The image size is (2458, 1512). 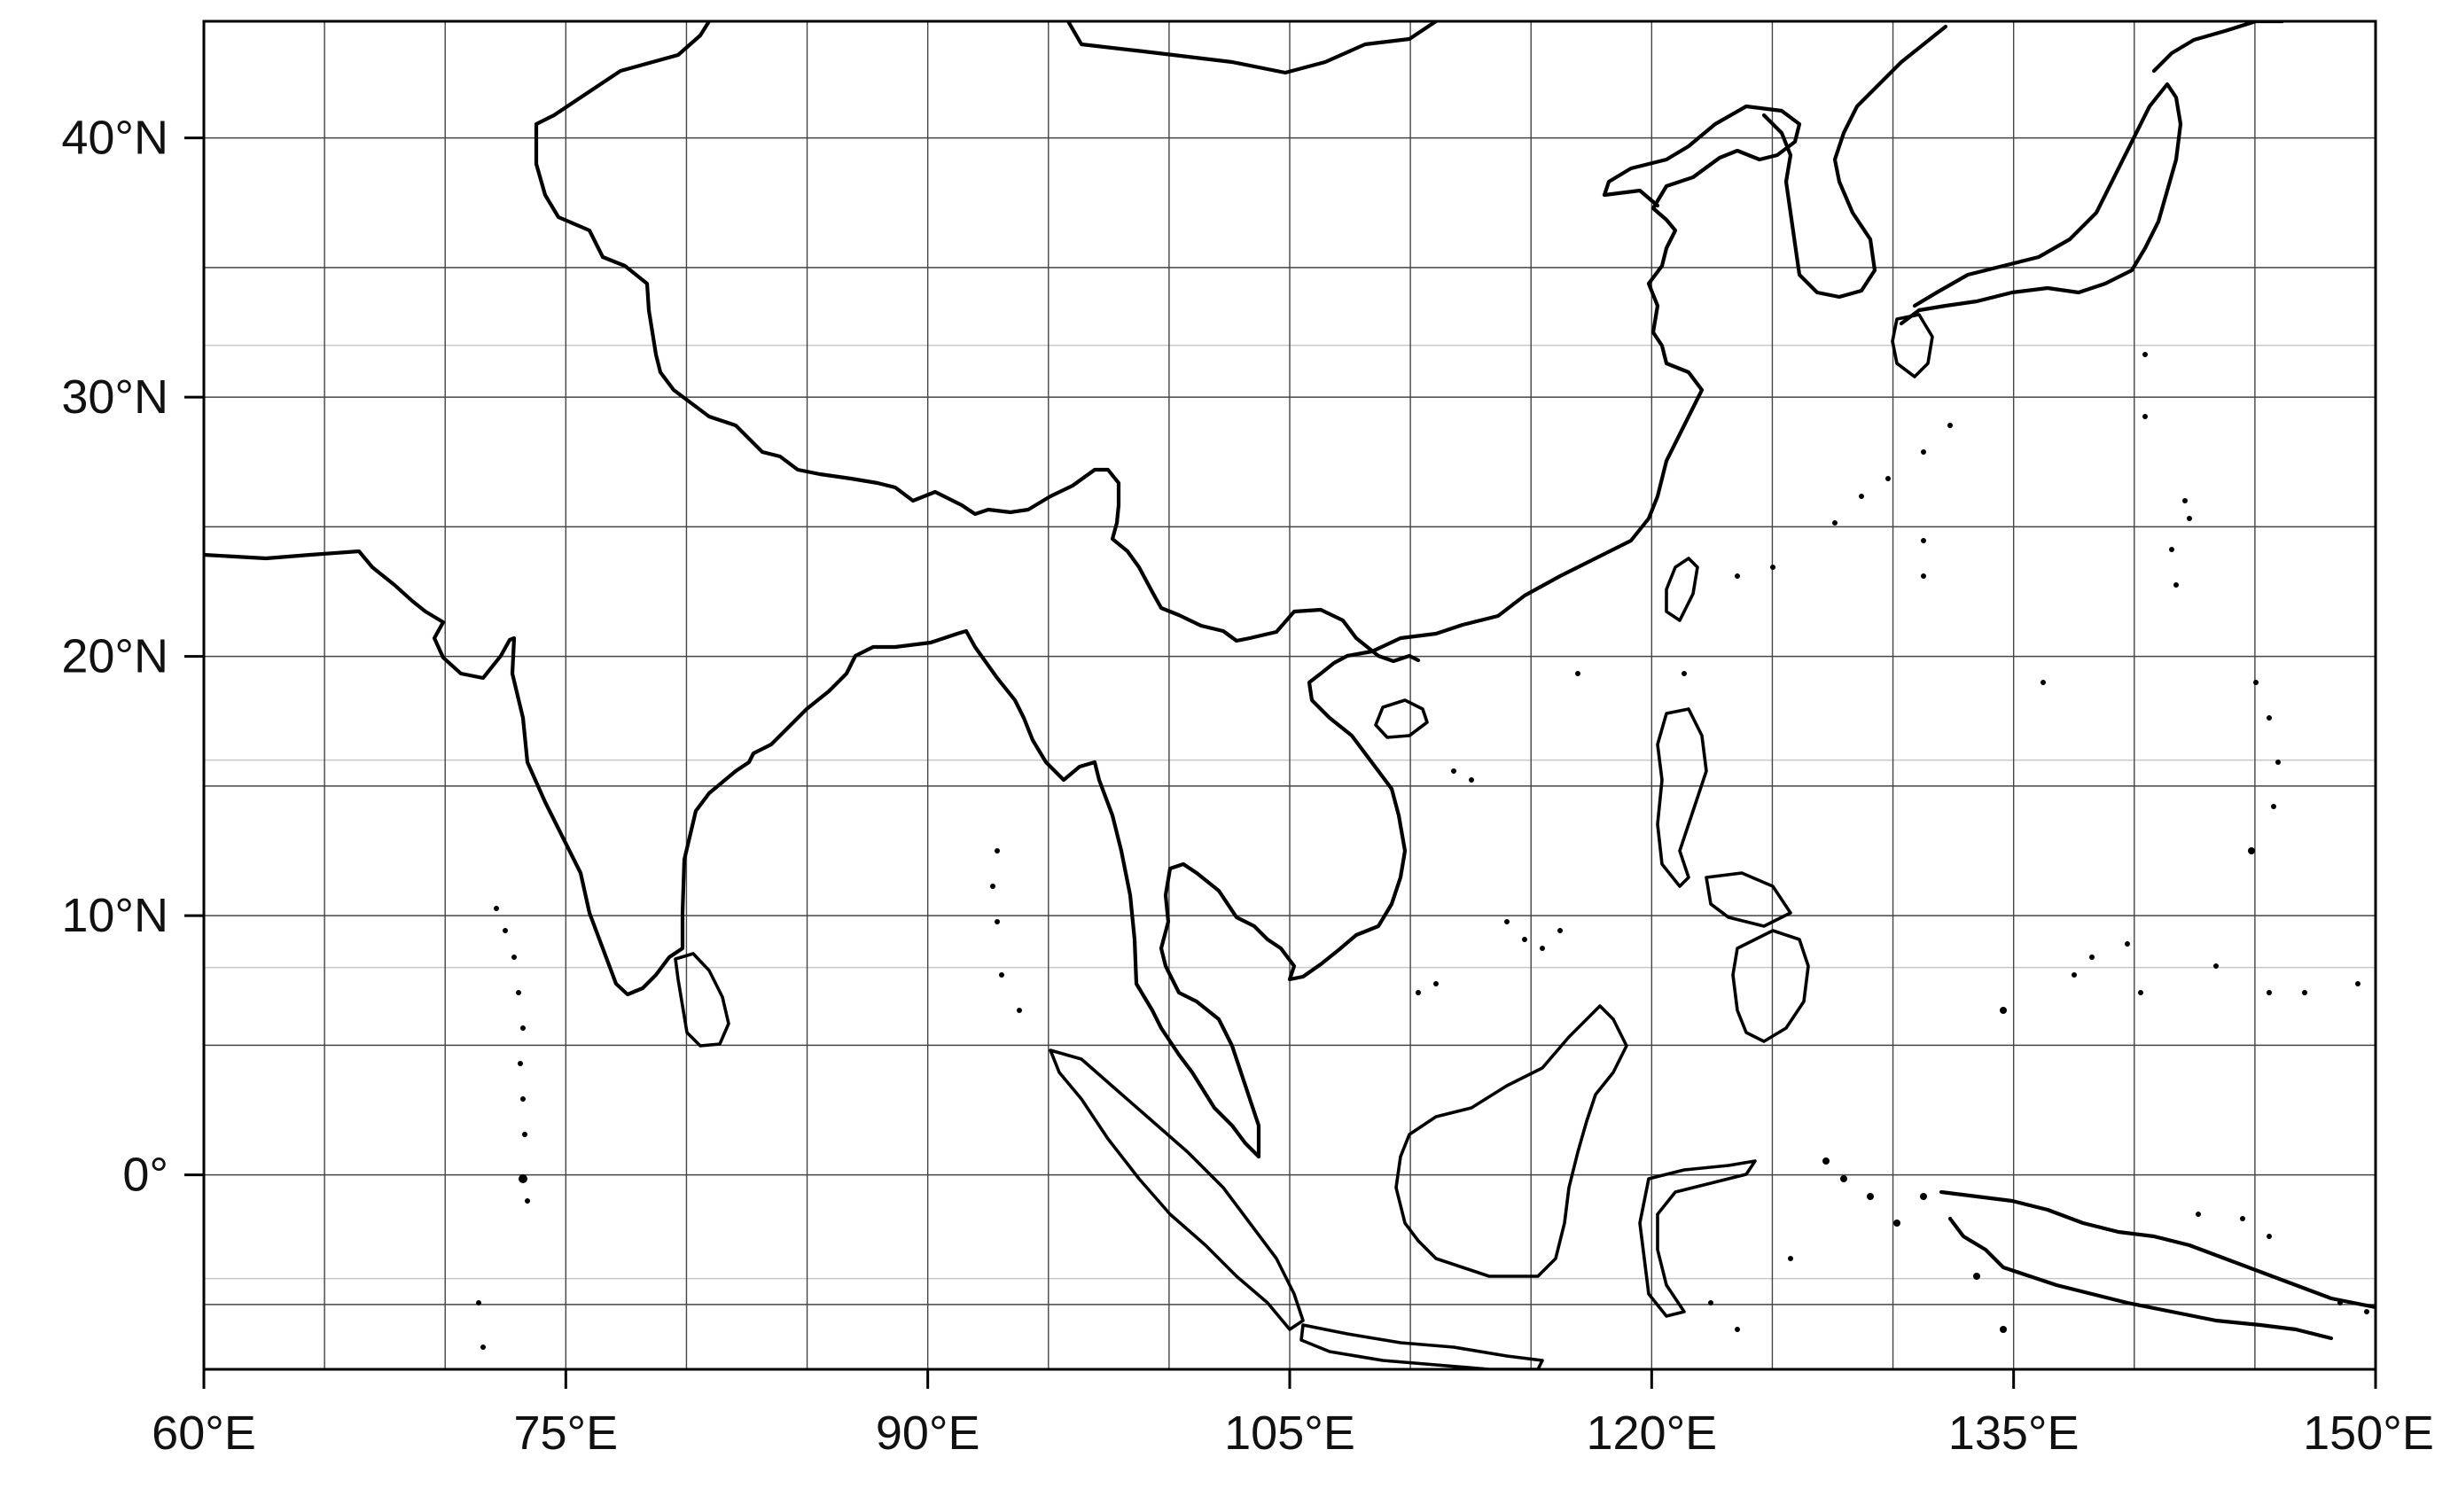 I want to click on island-sri-lanka, so click(x=702, y=1000).